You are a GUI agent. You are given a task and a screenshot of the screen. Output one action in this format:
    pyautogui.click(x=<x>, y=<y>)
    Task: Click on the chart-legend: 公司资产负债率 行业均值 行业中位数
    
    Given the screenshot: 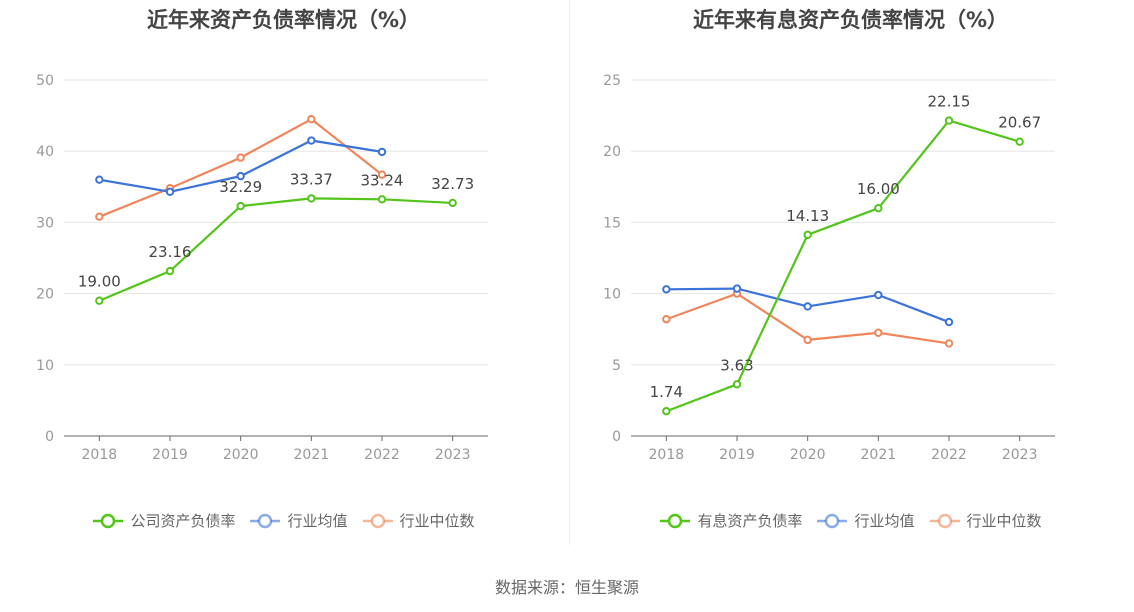 What is the action you would take?
    pyautogui.click(x=283, y=520)
    